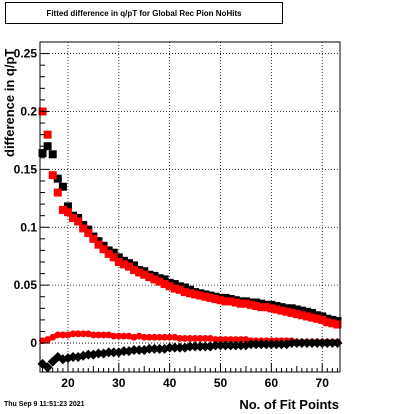  I want to click on y-tick-label: 0.1, so click(28, 227).